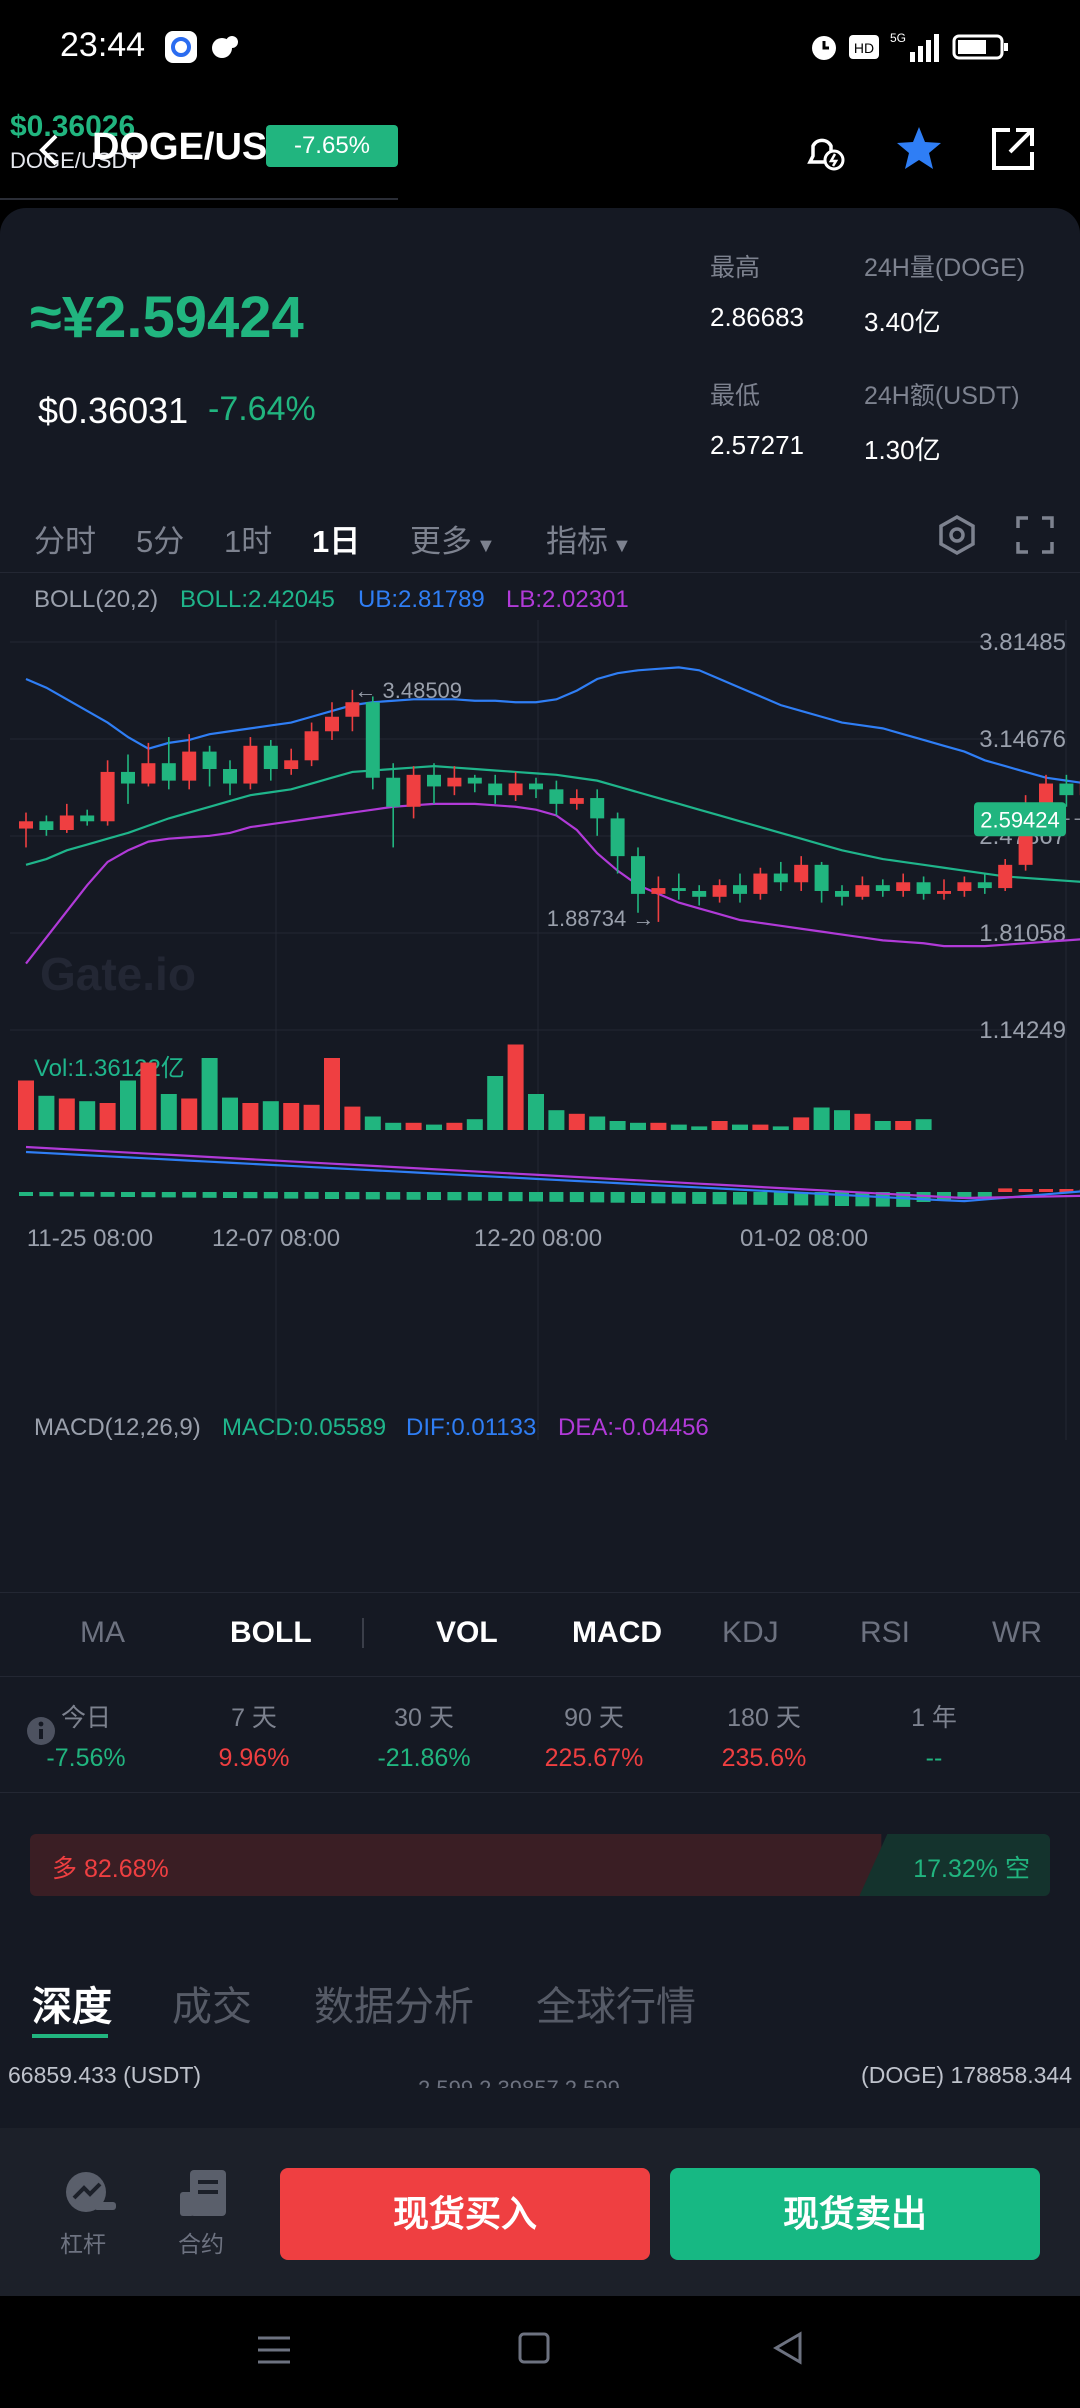 This screenshot has width=1080, height=2408. What do you see at coordinates (552, 725) in the screenshot?
I see `boll-upper-line` at bounding box center [552, 725].